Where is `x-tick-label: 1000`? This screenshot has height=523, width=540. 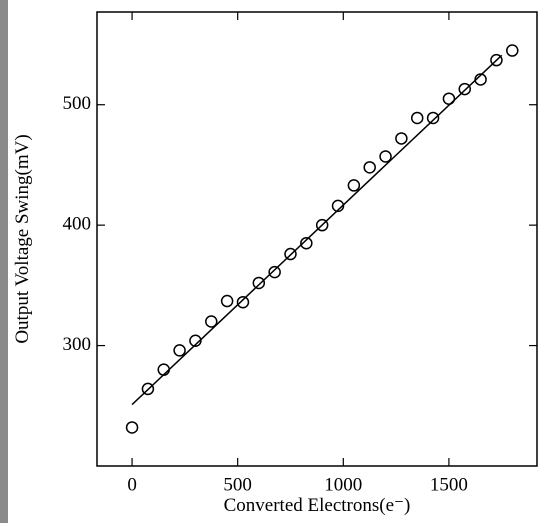 x-tick-label: 1000 is located at coordinates (343, 484).